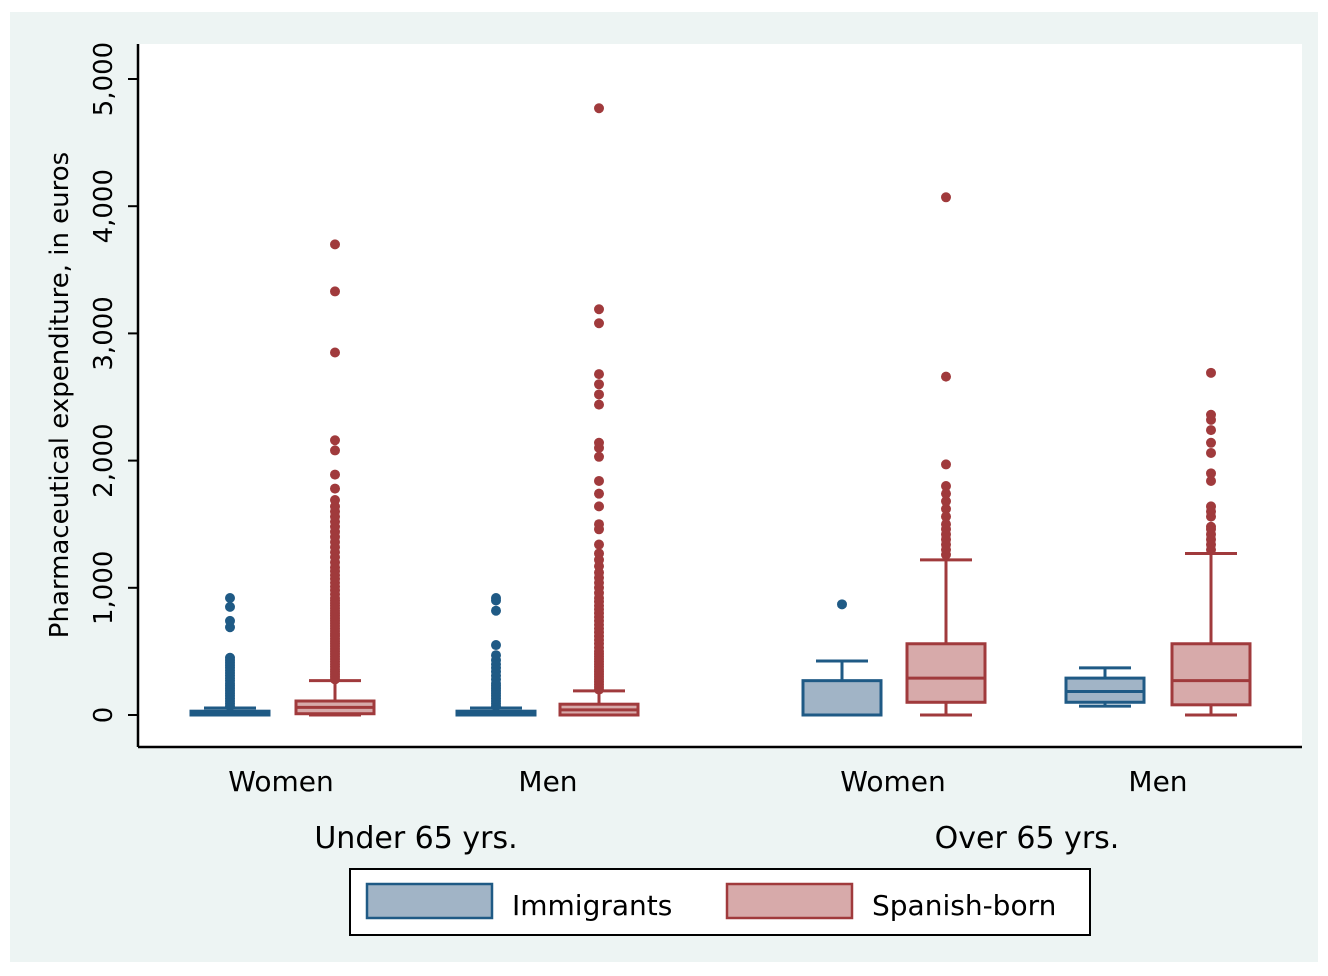 The image size is (1328, 976). Describe the element at coordinates (104, 588) in the screenshot. I see `y-tick-label: 1,000` at that location.